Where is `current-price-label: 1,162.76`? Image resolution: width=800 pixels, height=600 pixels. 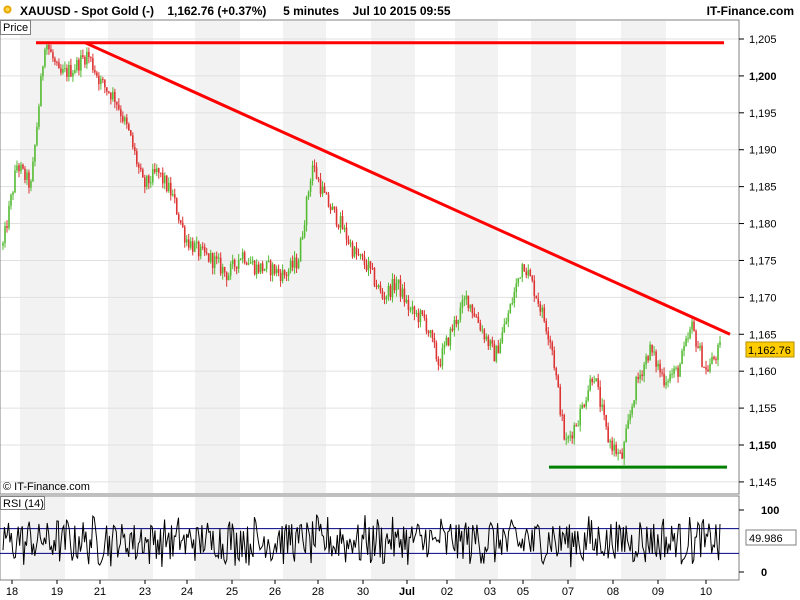 current-price-label: 1,162.76 is located at coordinates (769, 351).